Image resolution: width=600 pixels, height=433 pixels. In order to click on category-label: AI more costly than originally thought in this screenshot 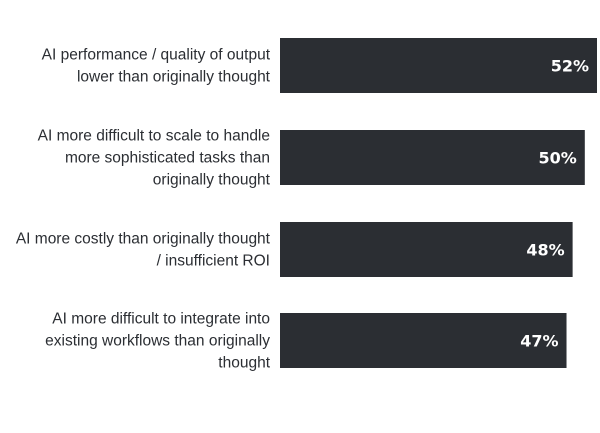, I will do `click(143, 239)`.